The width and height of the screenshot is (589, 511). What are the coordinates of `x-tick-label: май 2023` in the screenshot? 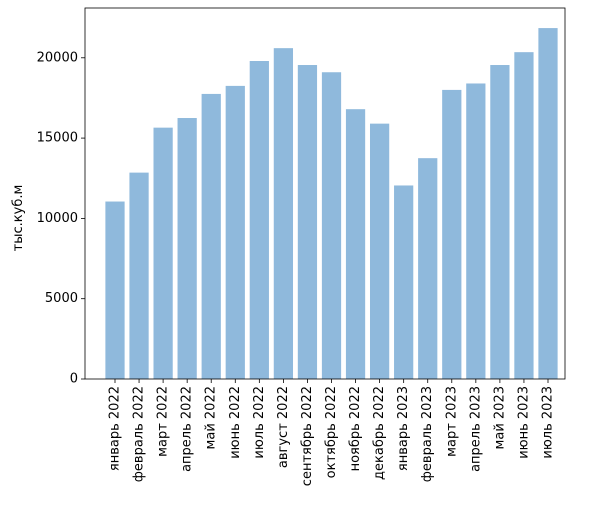 It's located at (499, 417).